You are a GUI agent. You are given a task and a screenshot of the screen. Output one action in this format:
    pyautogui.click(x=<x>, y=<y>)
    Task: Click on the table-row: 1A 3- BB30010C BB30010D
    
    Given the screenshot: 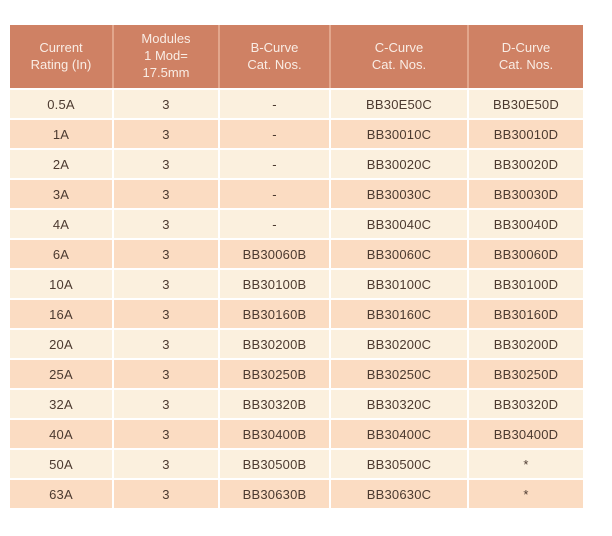 What is the action you would take?
    pyautogui.click(x=296, y=134)
    